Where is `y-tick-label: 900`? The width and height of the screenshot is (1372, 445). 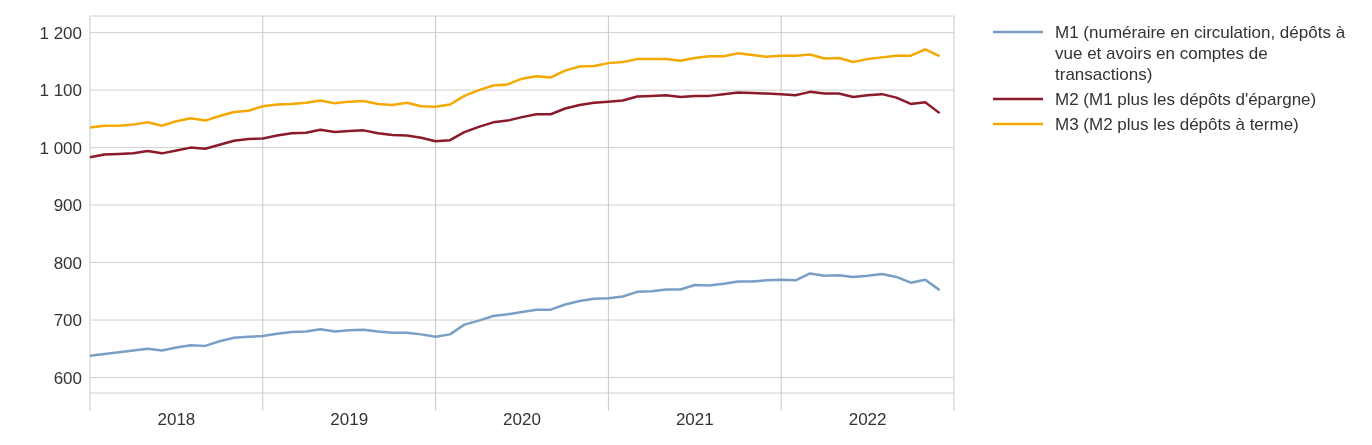
y-tick-label: 900 is located at coordinates (67, 206).